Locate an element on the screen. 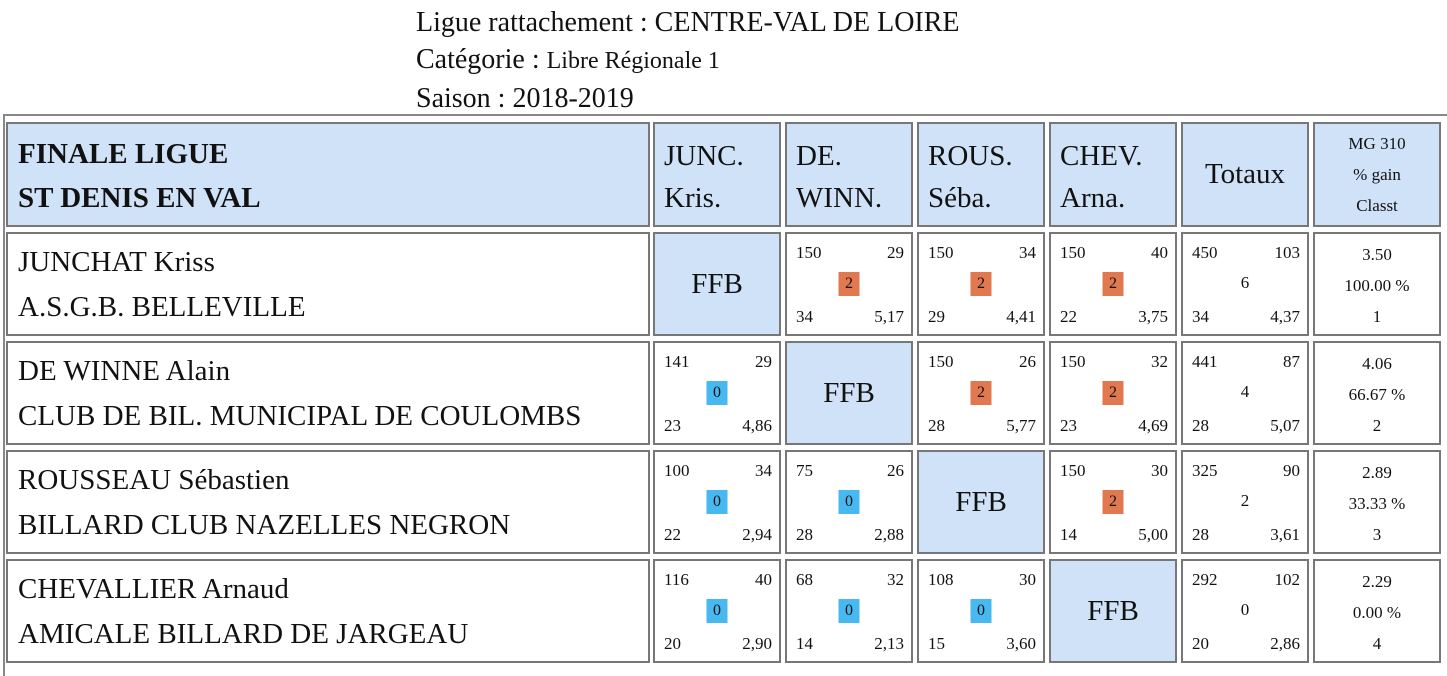 The width and height of the screenshot is (1447, 676). match-cell: 150 40 2 22 3,75 is located at coordinates (1113, 284).